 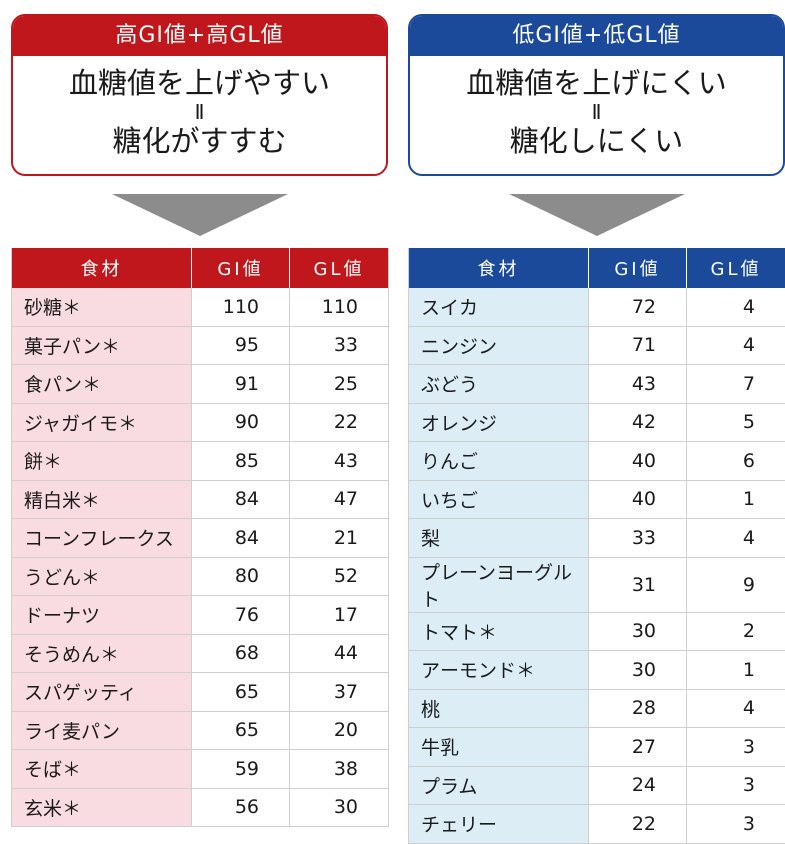 What do you see at coordinates (241, 653) in the screenshot?
I see `gi-value-cell: 68` at bounding box center [241, 653].